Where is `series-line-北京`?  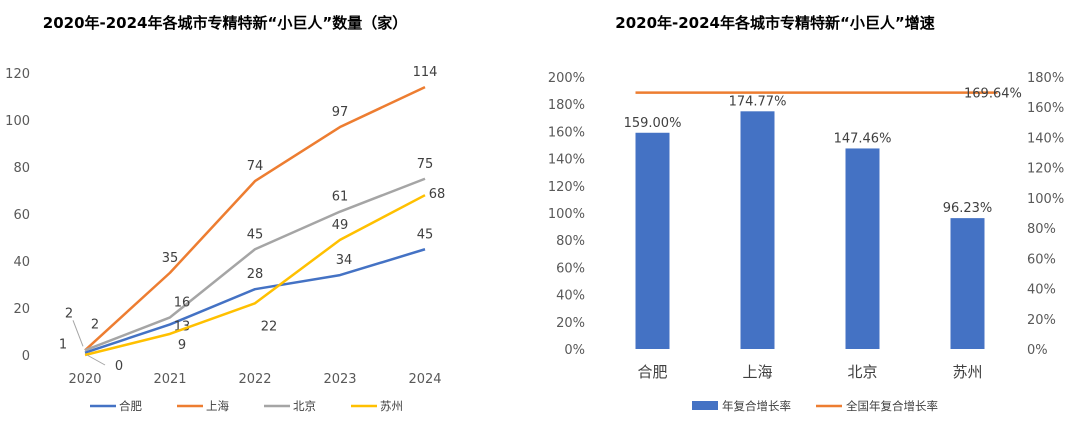
series-line-北京 is located at coordinates (255, 264).